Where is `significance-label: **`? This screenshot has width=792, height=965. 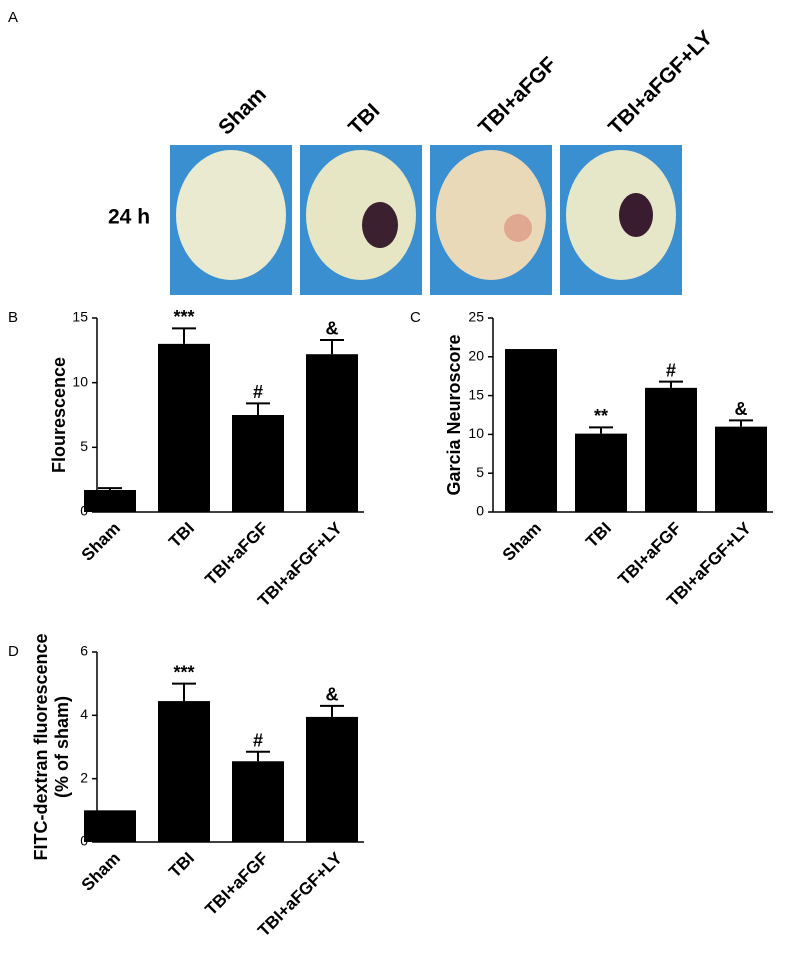
significance-label: ** is located at coordinates (601, 416).